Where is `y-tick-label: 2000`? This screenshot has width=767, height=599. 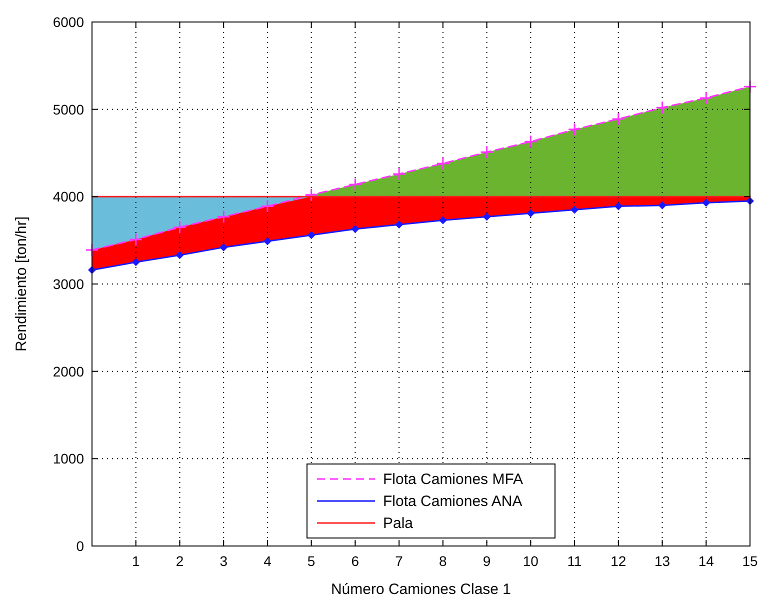 y-tick-label: 2000 is located at coordinates (68, 371).